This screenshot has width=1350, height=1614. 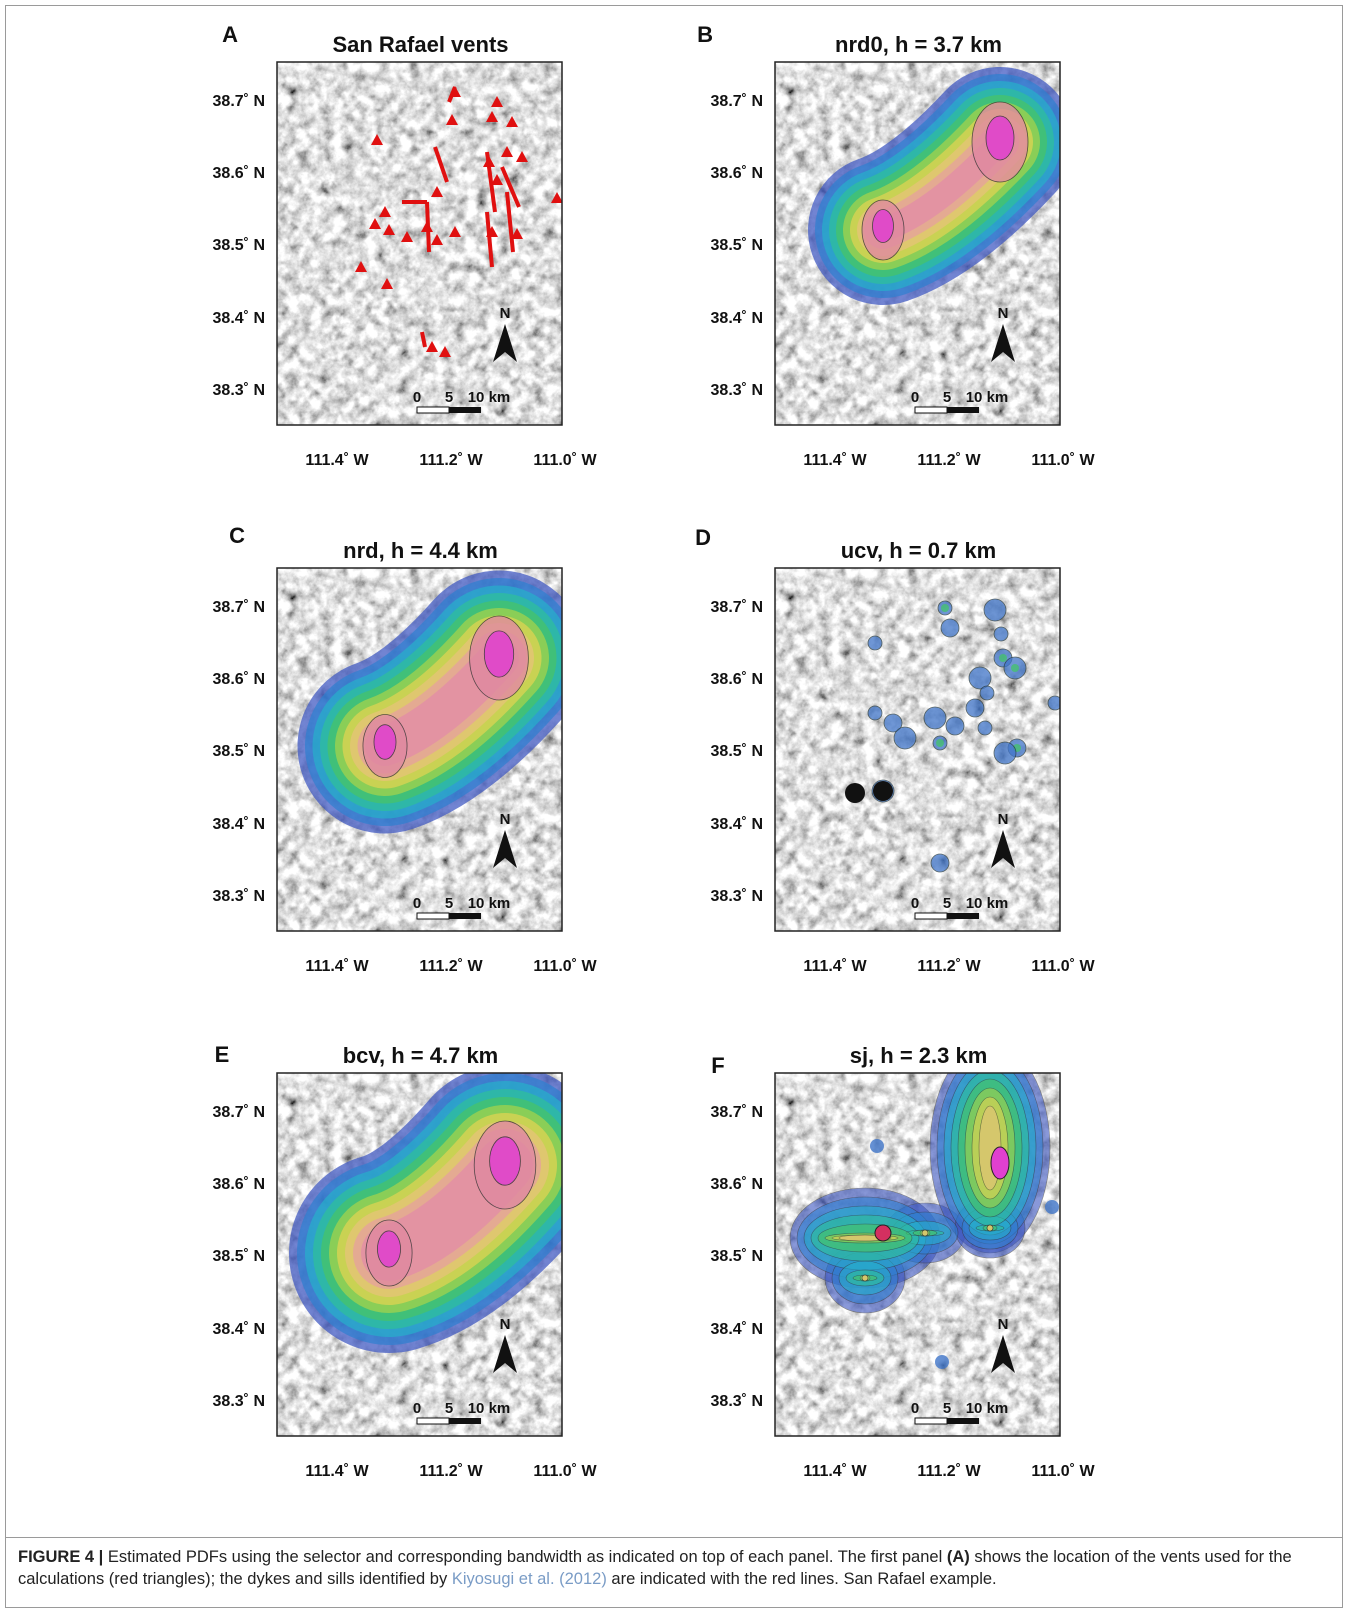 What do you see at coordinates (703, 537) in the screenshot?
I see `panel-letter: D` at bounding box center [703, 537].